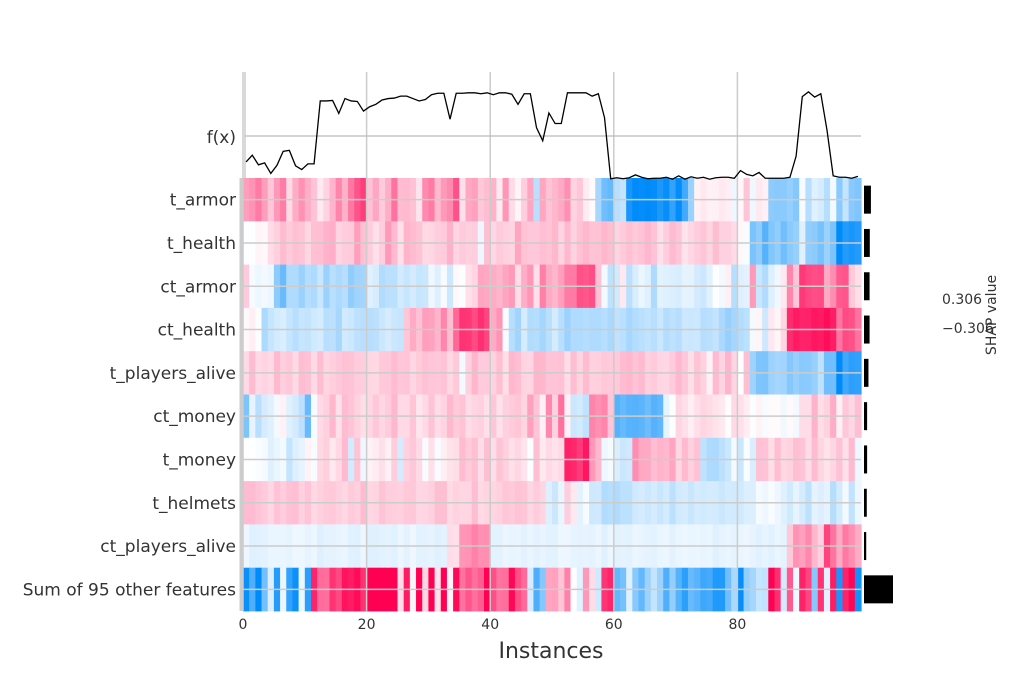  I want to click on colorbar-min-label: −0.306, so click(968, 329).